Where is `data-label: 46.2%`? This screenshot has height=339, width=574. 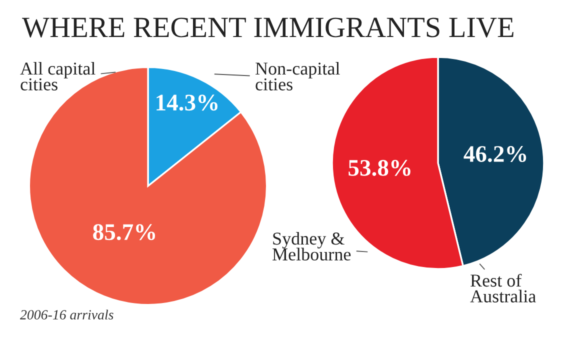
data-label: 46.2% is located at coordinates (495, 154).